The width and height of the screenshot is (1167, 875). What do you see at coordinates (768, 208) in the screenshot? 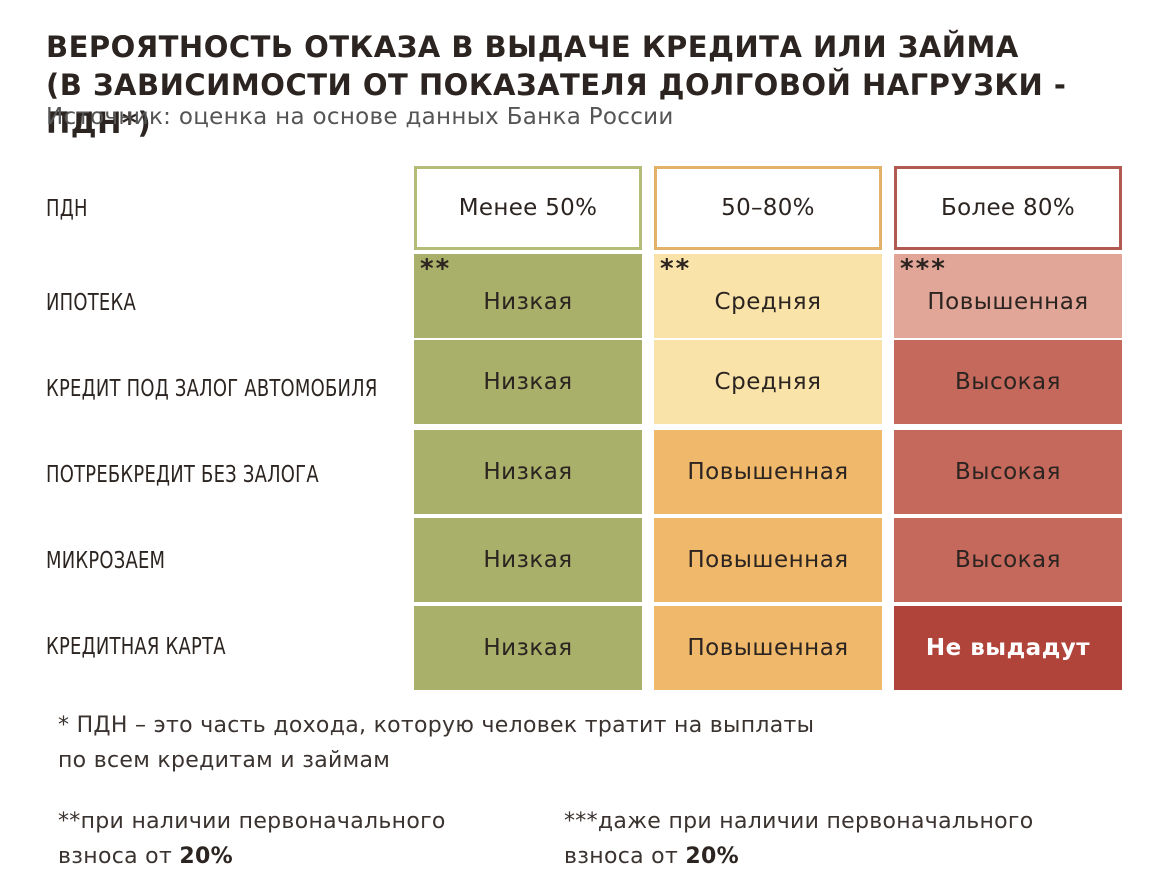
I see `column-header: 50–80%` at bounding box center [768, 208].